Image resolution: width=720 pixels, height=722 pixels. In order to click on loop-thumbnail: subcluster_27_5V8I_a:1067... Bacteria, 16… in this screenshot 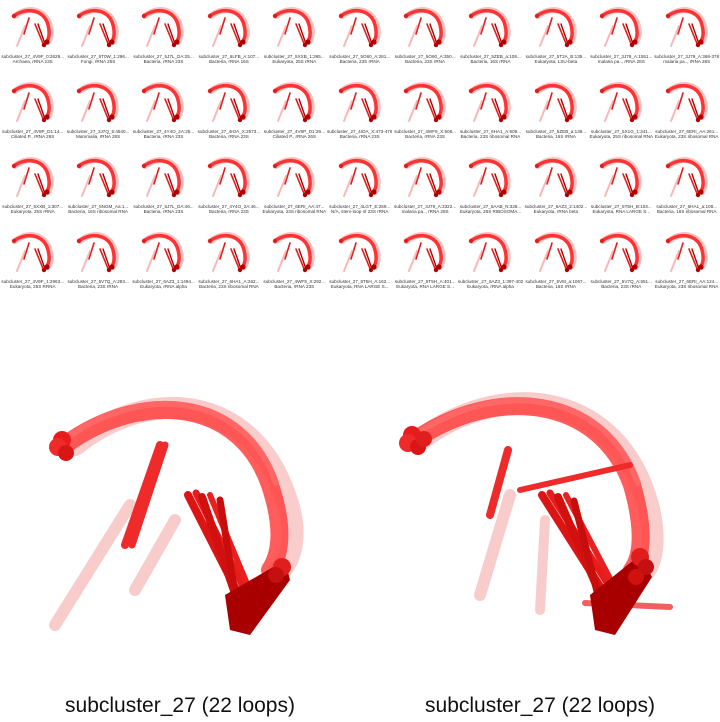, I will do `click(555, 264)`.